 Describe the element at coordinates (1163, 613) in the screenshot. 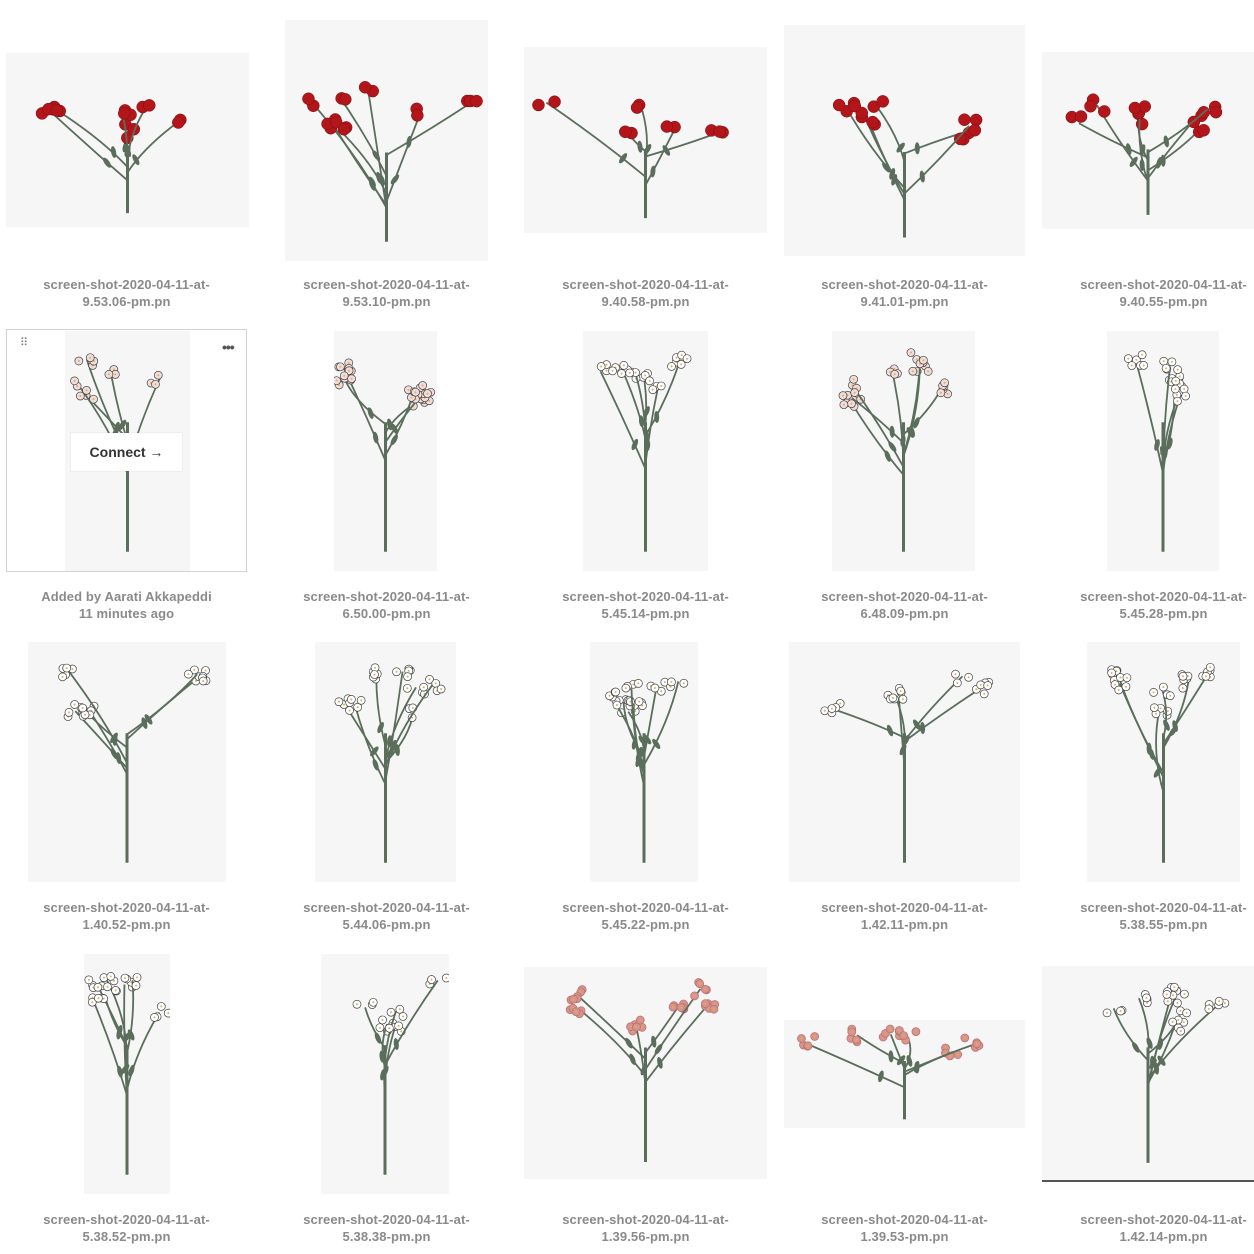

I see `caption-line-2: 5.45.28-pm.pn` at that location.